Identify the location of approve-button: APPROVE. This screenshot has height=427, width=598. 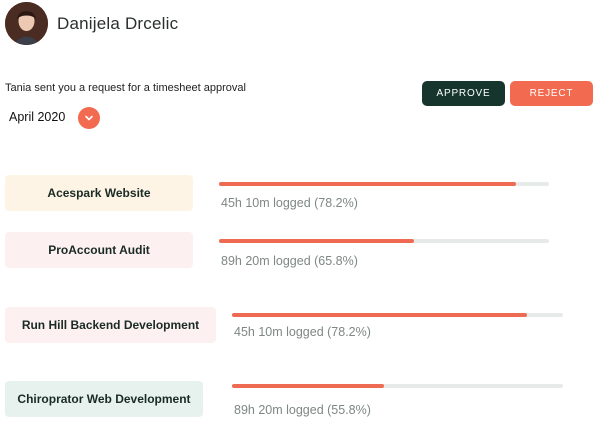
(463, 93).